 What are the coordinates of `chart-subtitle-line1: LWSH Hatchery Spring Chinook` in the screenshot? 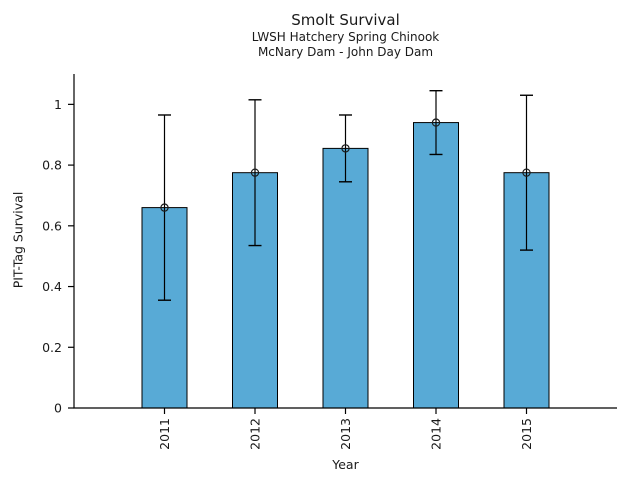 It's located at (345, 37).